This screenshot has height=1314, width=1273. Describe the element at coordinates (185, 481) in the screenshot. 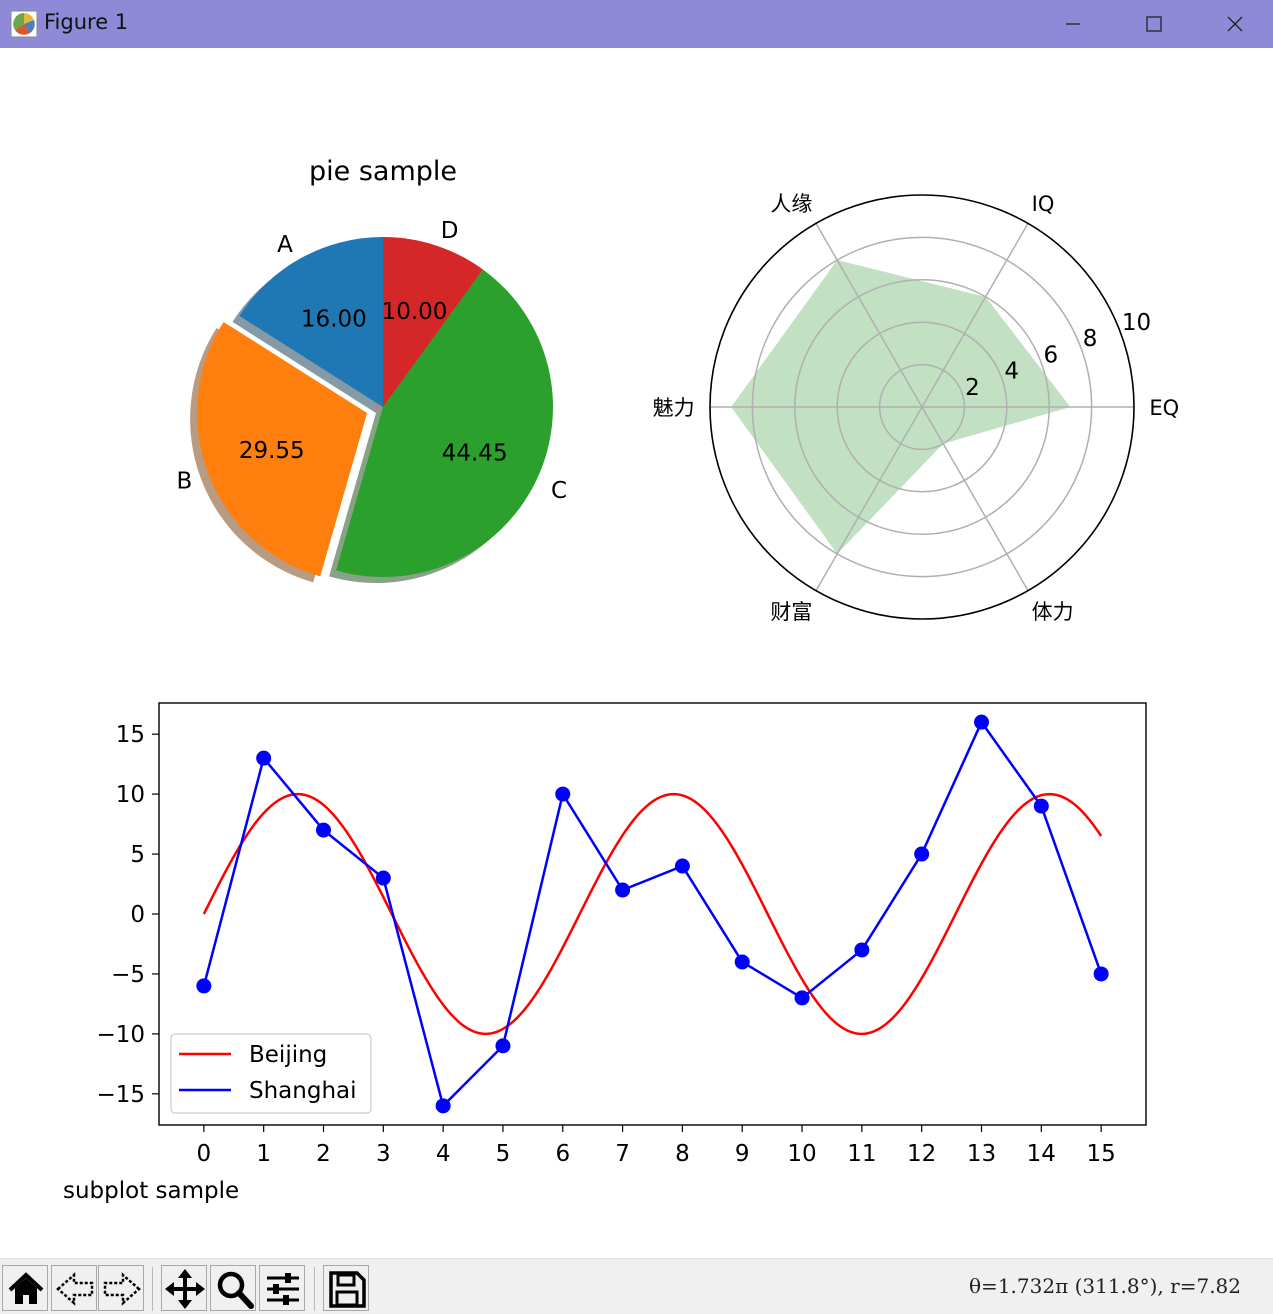

I see `pie-category-label: B` at that location.